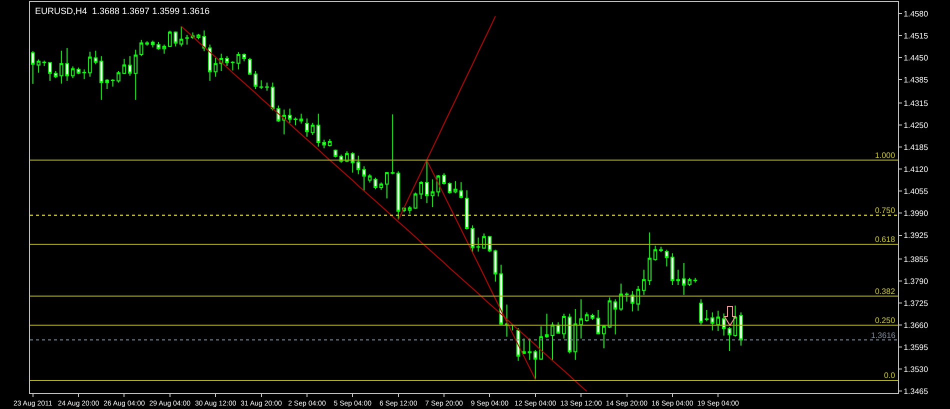 This screenshot has width=950, height=409. Describe the element at coordinates (916, 191) in the screenshot. I see `y-tick-label: 1.4055` at that location.